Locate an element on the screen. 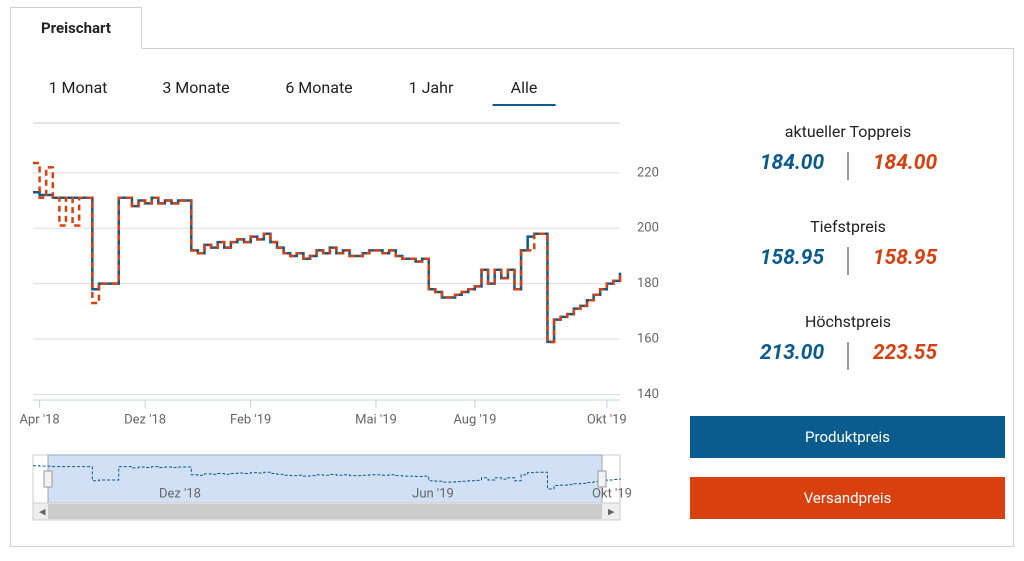 This screenshot has width=1024, height=561. summary-label: Höchstpreis is located at coordinates (848, 321).